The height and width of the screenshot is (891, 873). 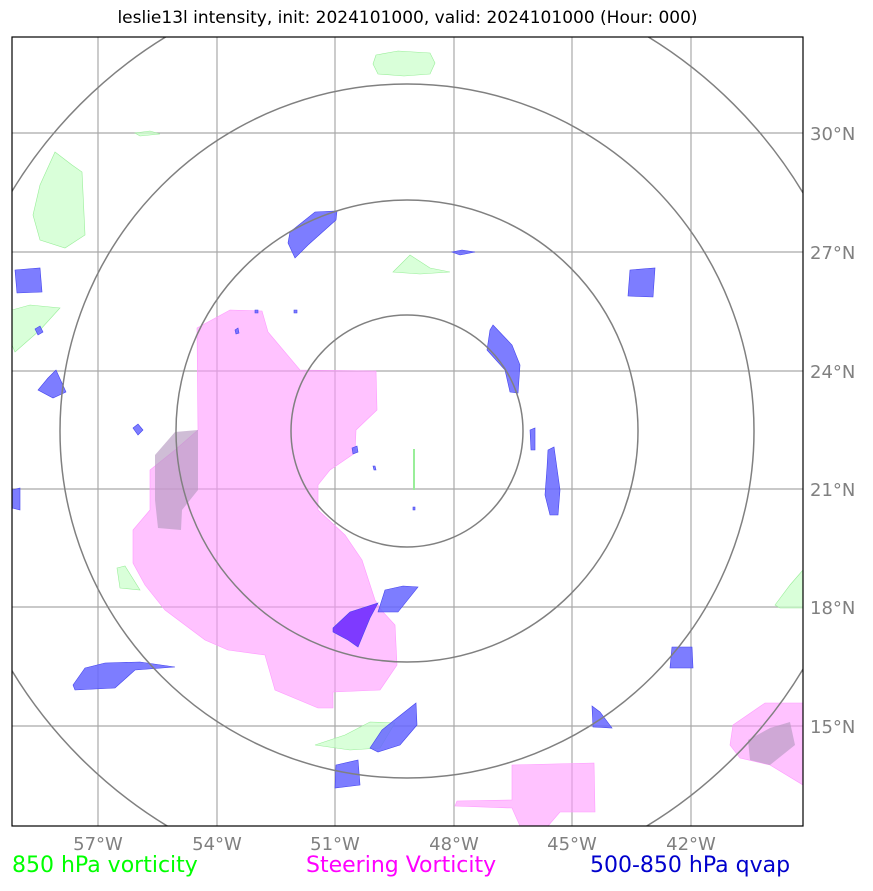 I want to click on lat-label: 18°N, so click(x=832, y=608).